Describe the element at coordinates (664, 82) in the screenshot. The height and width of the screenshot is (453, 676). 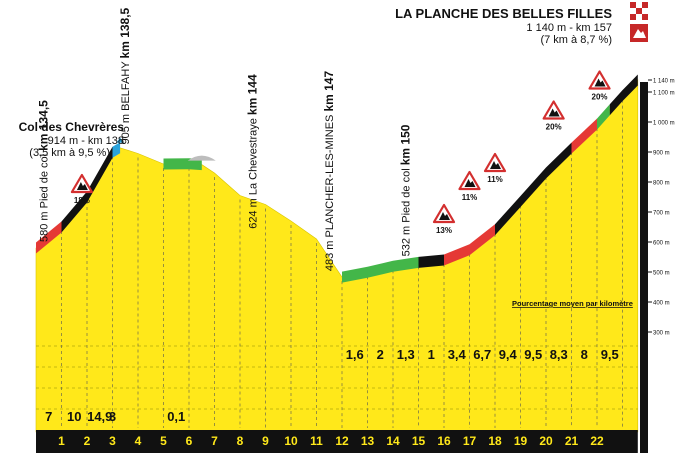
I see `y-tick-label: 1 140 m` at that location.